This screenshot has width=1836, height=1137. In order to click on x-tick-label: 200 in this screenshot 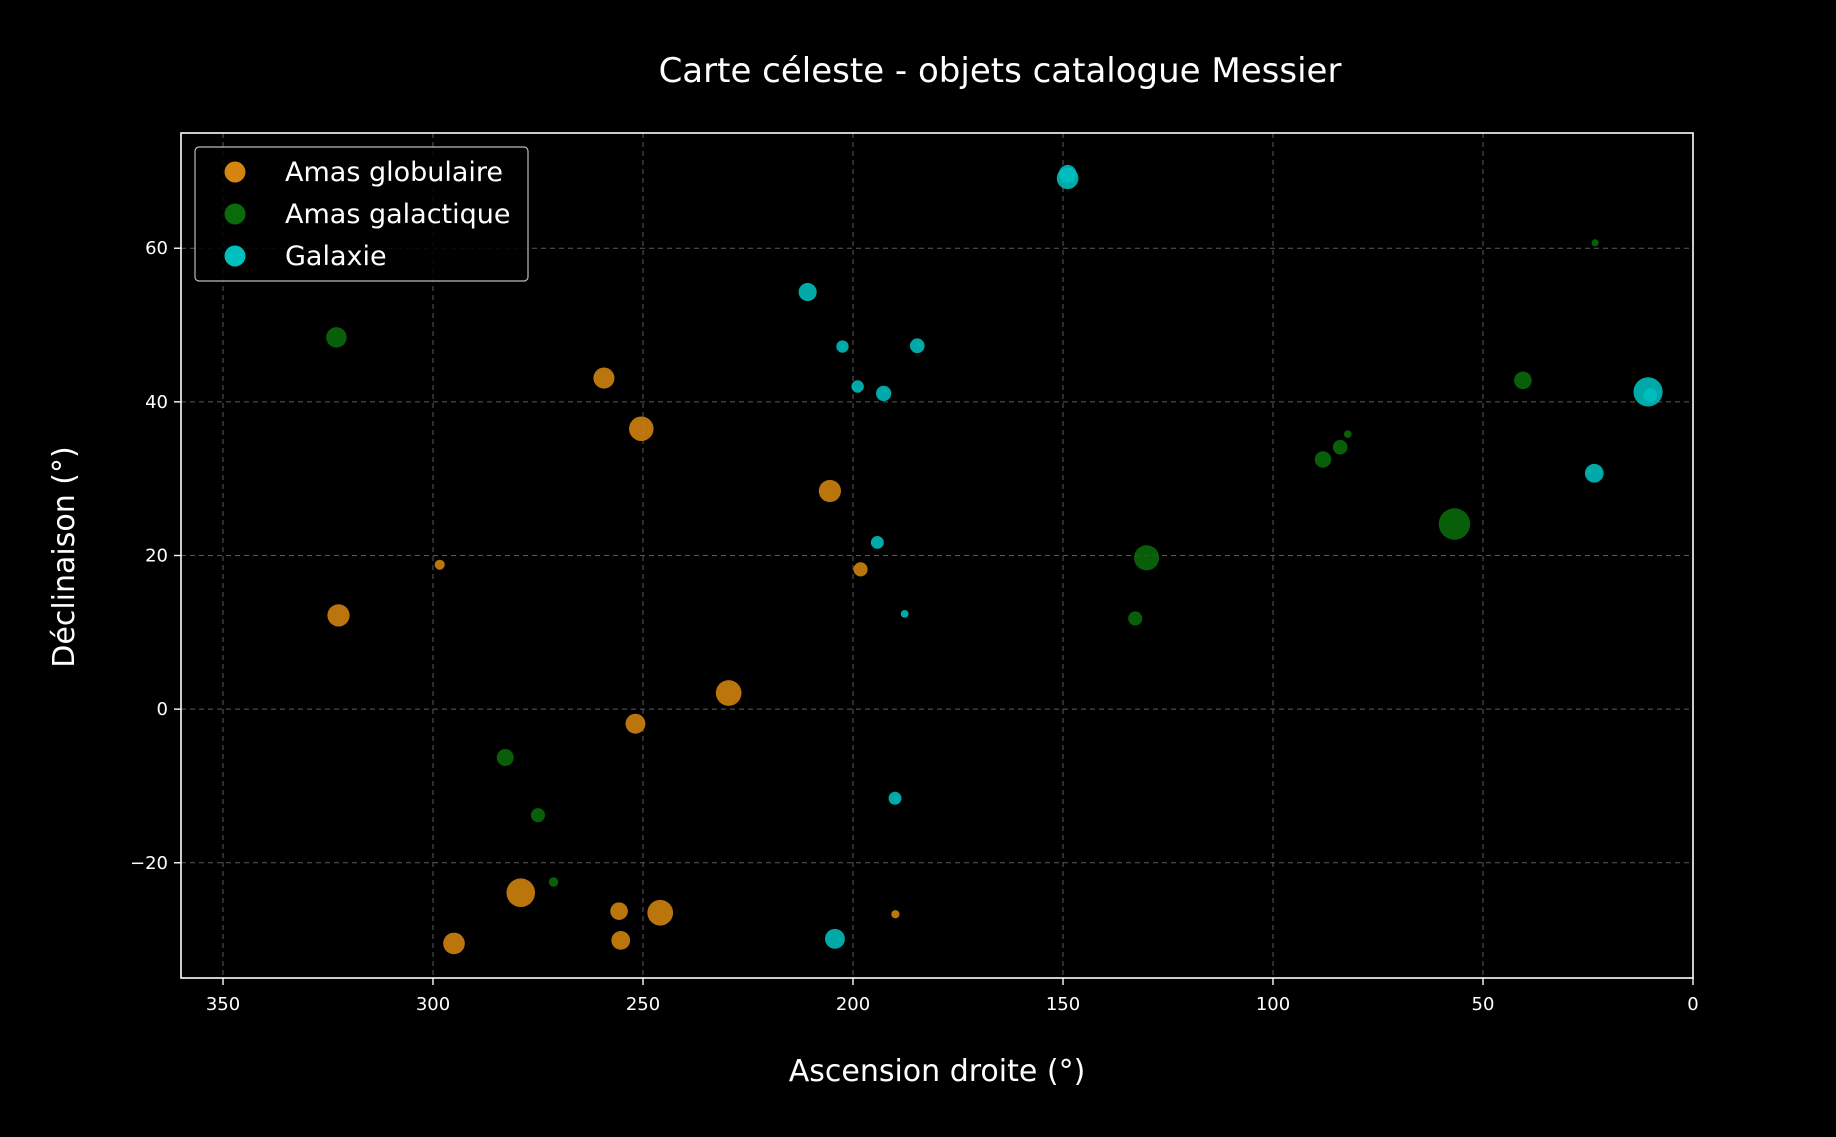, I will do `click(853, 1004)`.